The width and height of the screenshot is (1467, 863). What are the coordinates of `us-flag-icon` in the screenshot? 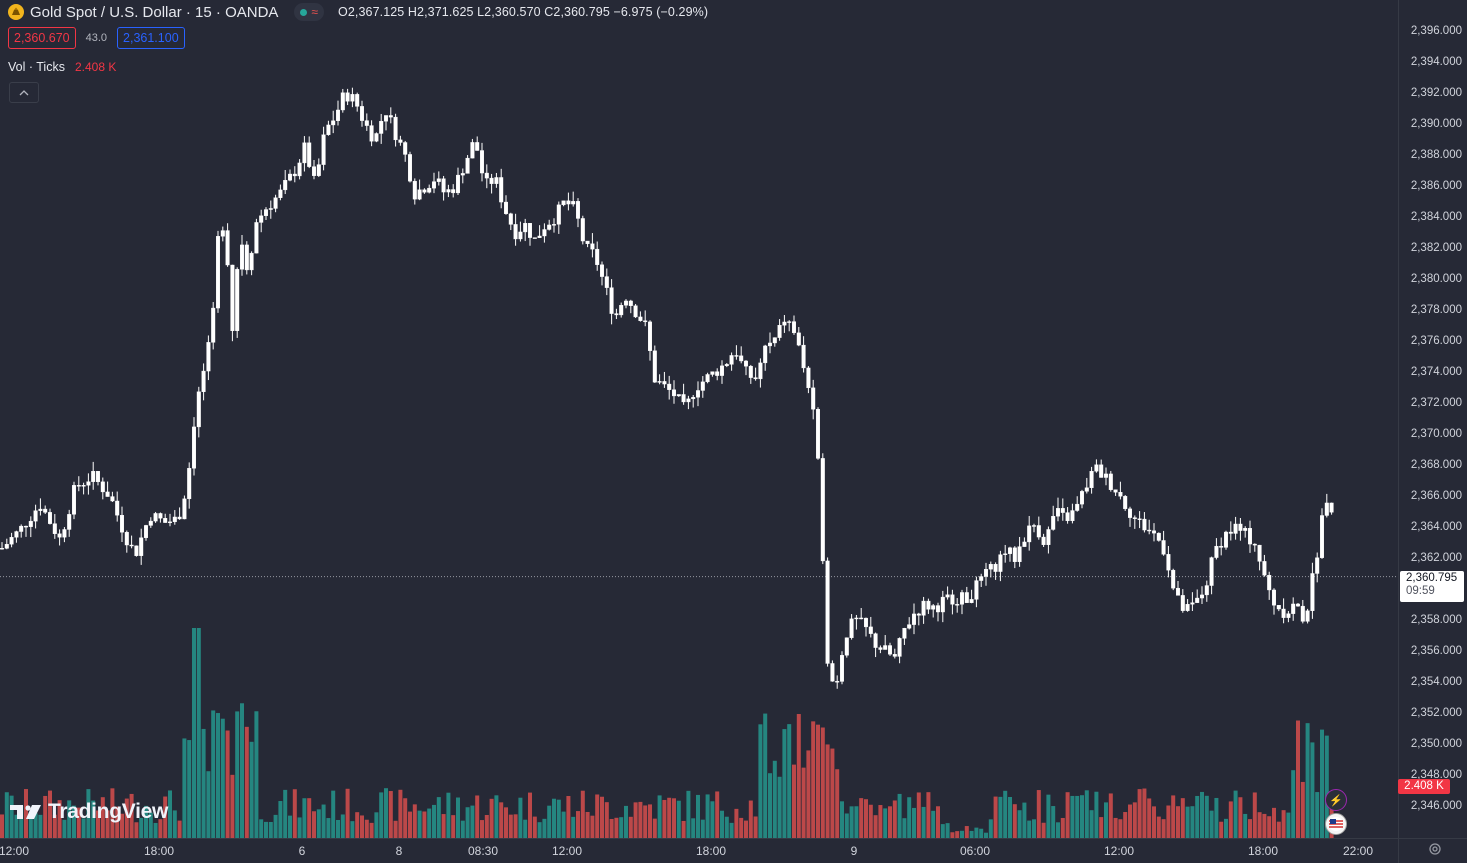 It's located at (1336, 824).